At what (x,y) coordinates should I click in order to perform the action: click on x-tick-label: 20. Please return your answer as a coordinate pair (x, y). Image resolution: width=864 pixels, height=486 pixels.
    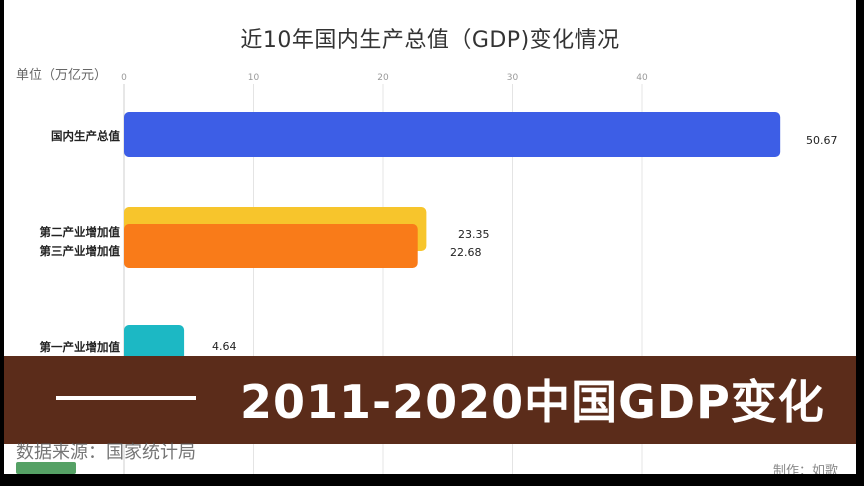
    Looking at the image, I should click on (383, 78).